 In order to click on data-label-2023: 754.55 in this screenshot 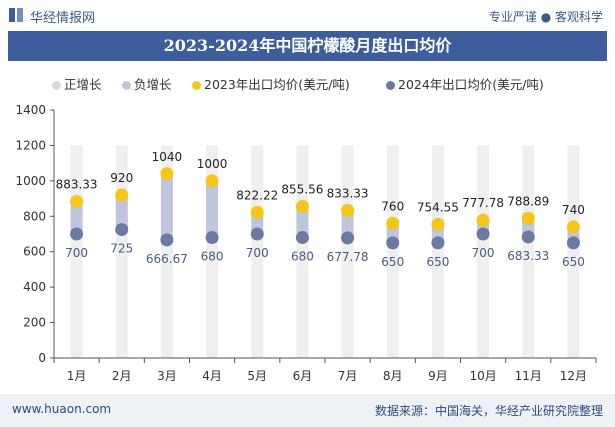, I will do `click(438, 207)`.